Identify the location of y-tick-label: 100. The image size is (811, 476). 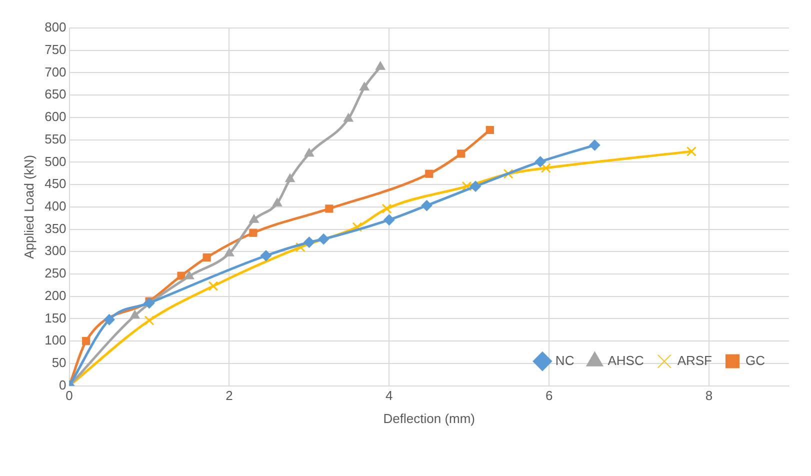
(55, 340).